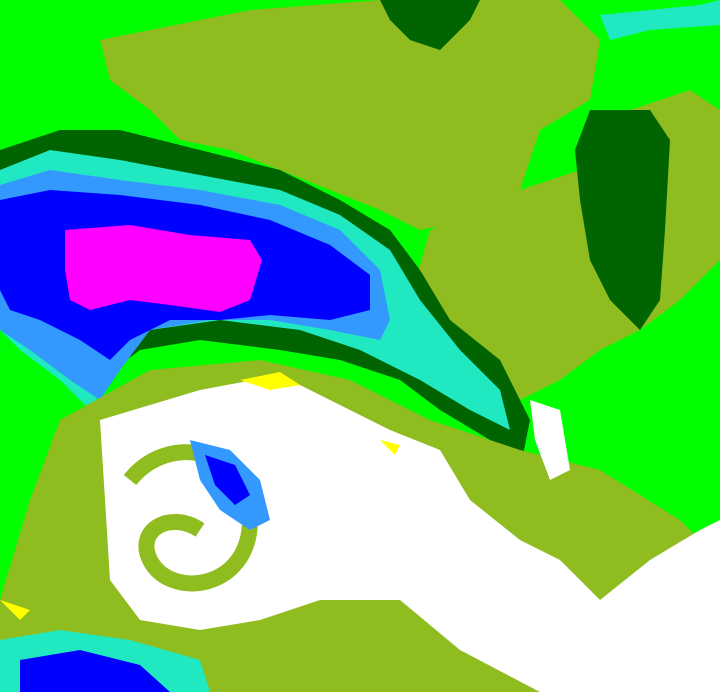 This screenshot has width=720, height=692. Describe the element at coordinates (550, 440) in the screenshot. I see `white-cloud-east` at that location.